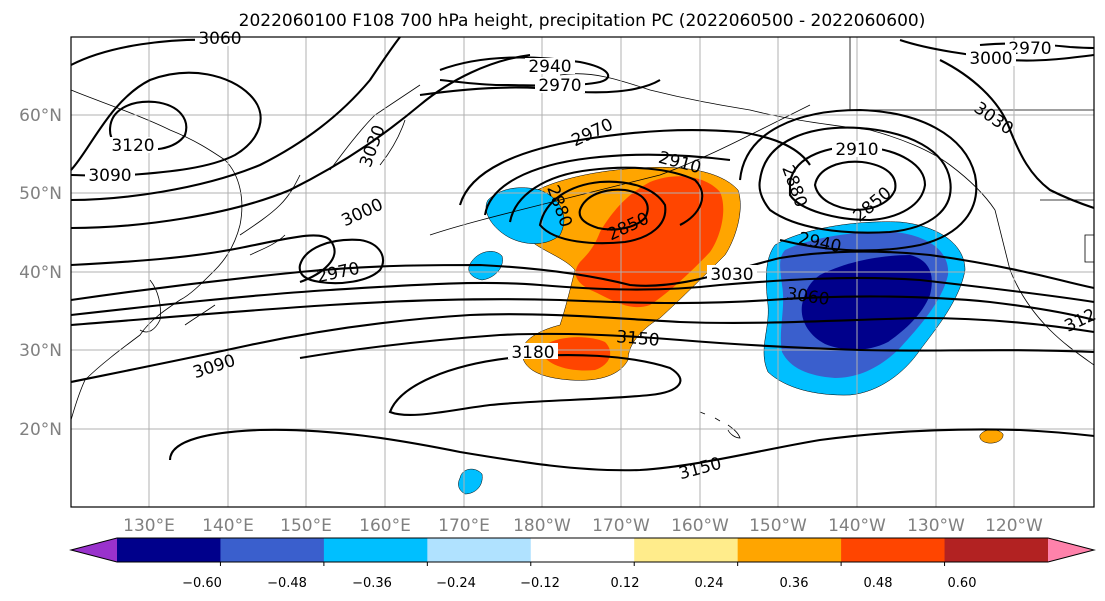  What do you see at coordinates (203, 258) in the screenshot?
I see `contour-2970-south` at bounding box center [203, 258].